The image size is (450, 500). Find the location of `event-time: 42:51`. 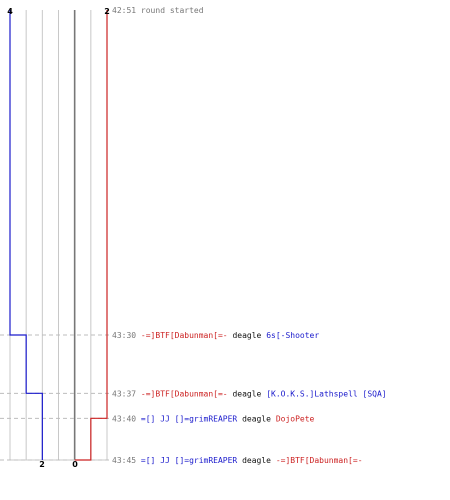

event-time: 42:51 is located at coordinates (124, 10).